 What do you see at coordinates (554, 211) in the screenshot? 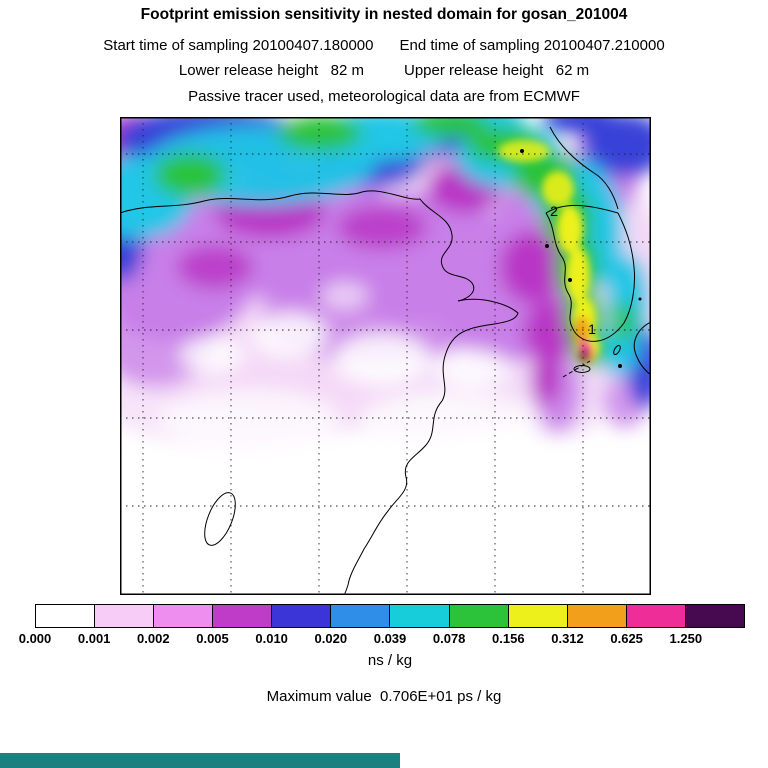
I see `map-marker-2: 2` at bounding box center [554, 211].